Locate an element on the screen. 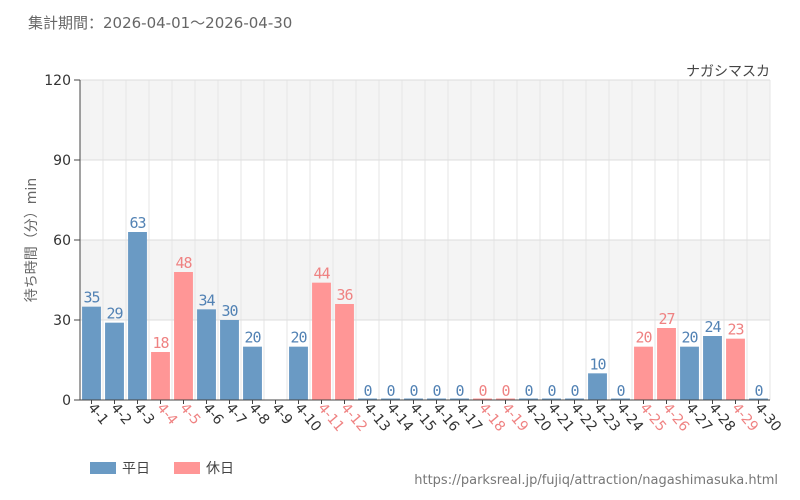 This screenshot has height=500, width=800. bar-value-label: 10 is located at coordinates (597, 364).